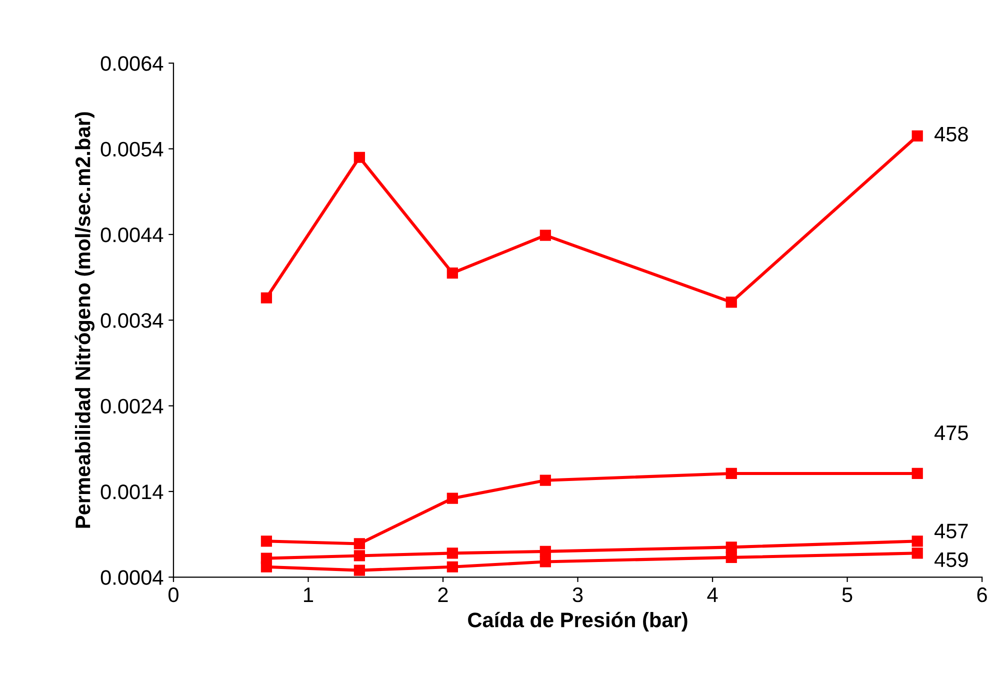  What do you see at coordinates (132, 234) in the screenshot?
I see `y-tick-label: 0.0044` at bounding box center [132, 234].